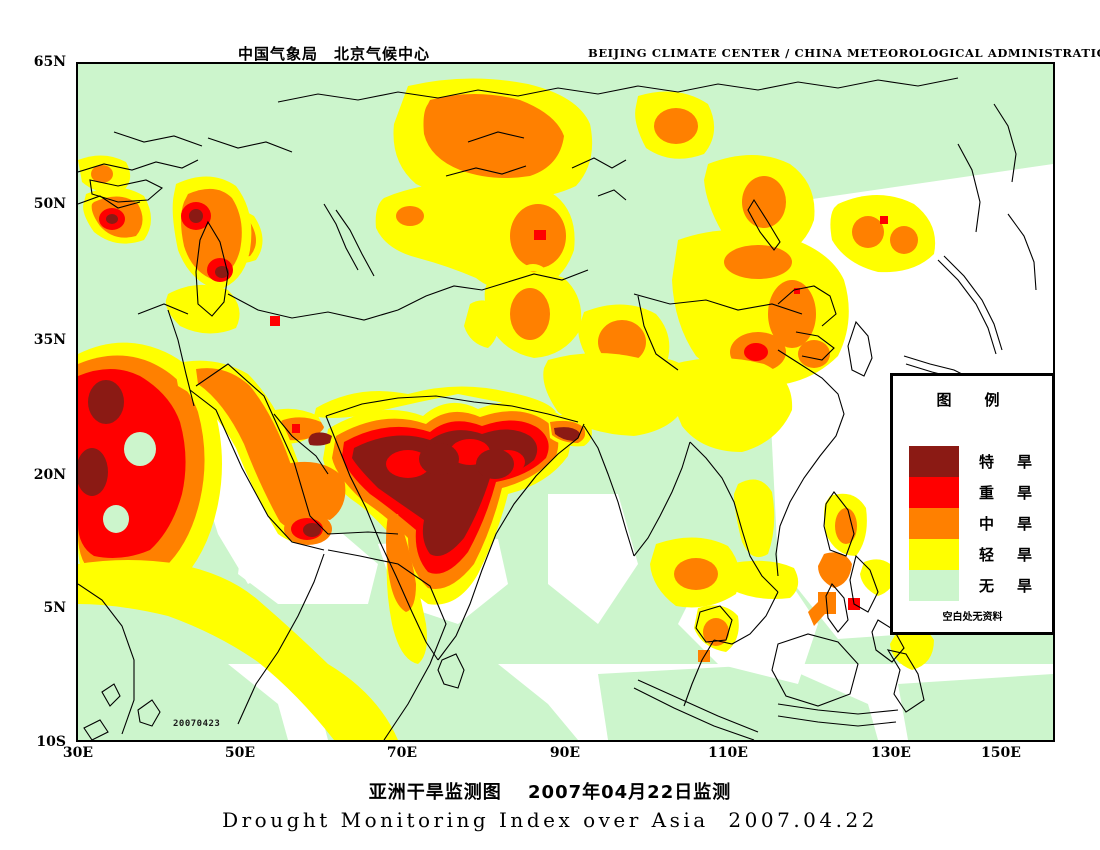 The image size is (1100, 850). Describe the element at coordinates (554, 138) in the screenshot. I see `drought-region-west-siberia` at that location.